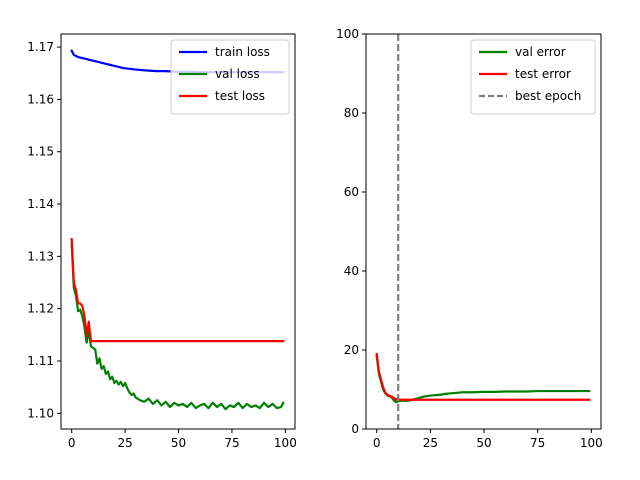  Describe the element at coordinates (40, 47) in the screenshot. I see `y-tick-label: 1.17` at that location.